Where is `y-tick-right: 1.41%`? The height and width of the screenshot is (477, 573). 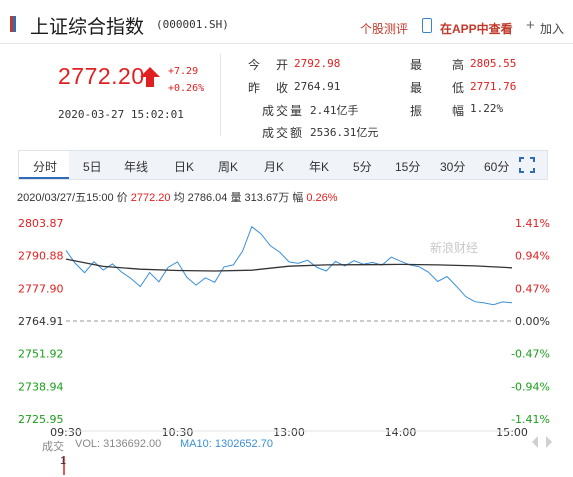 y-tick-right: 1.41% is located at coordinates (532, 223).